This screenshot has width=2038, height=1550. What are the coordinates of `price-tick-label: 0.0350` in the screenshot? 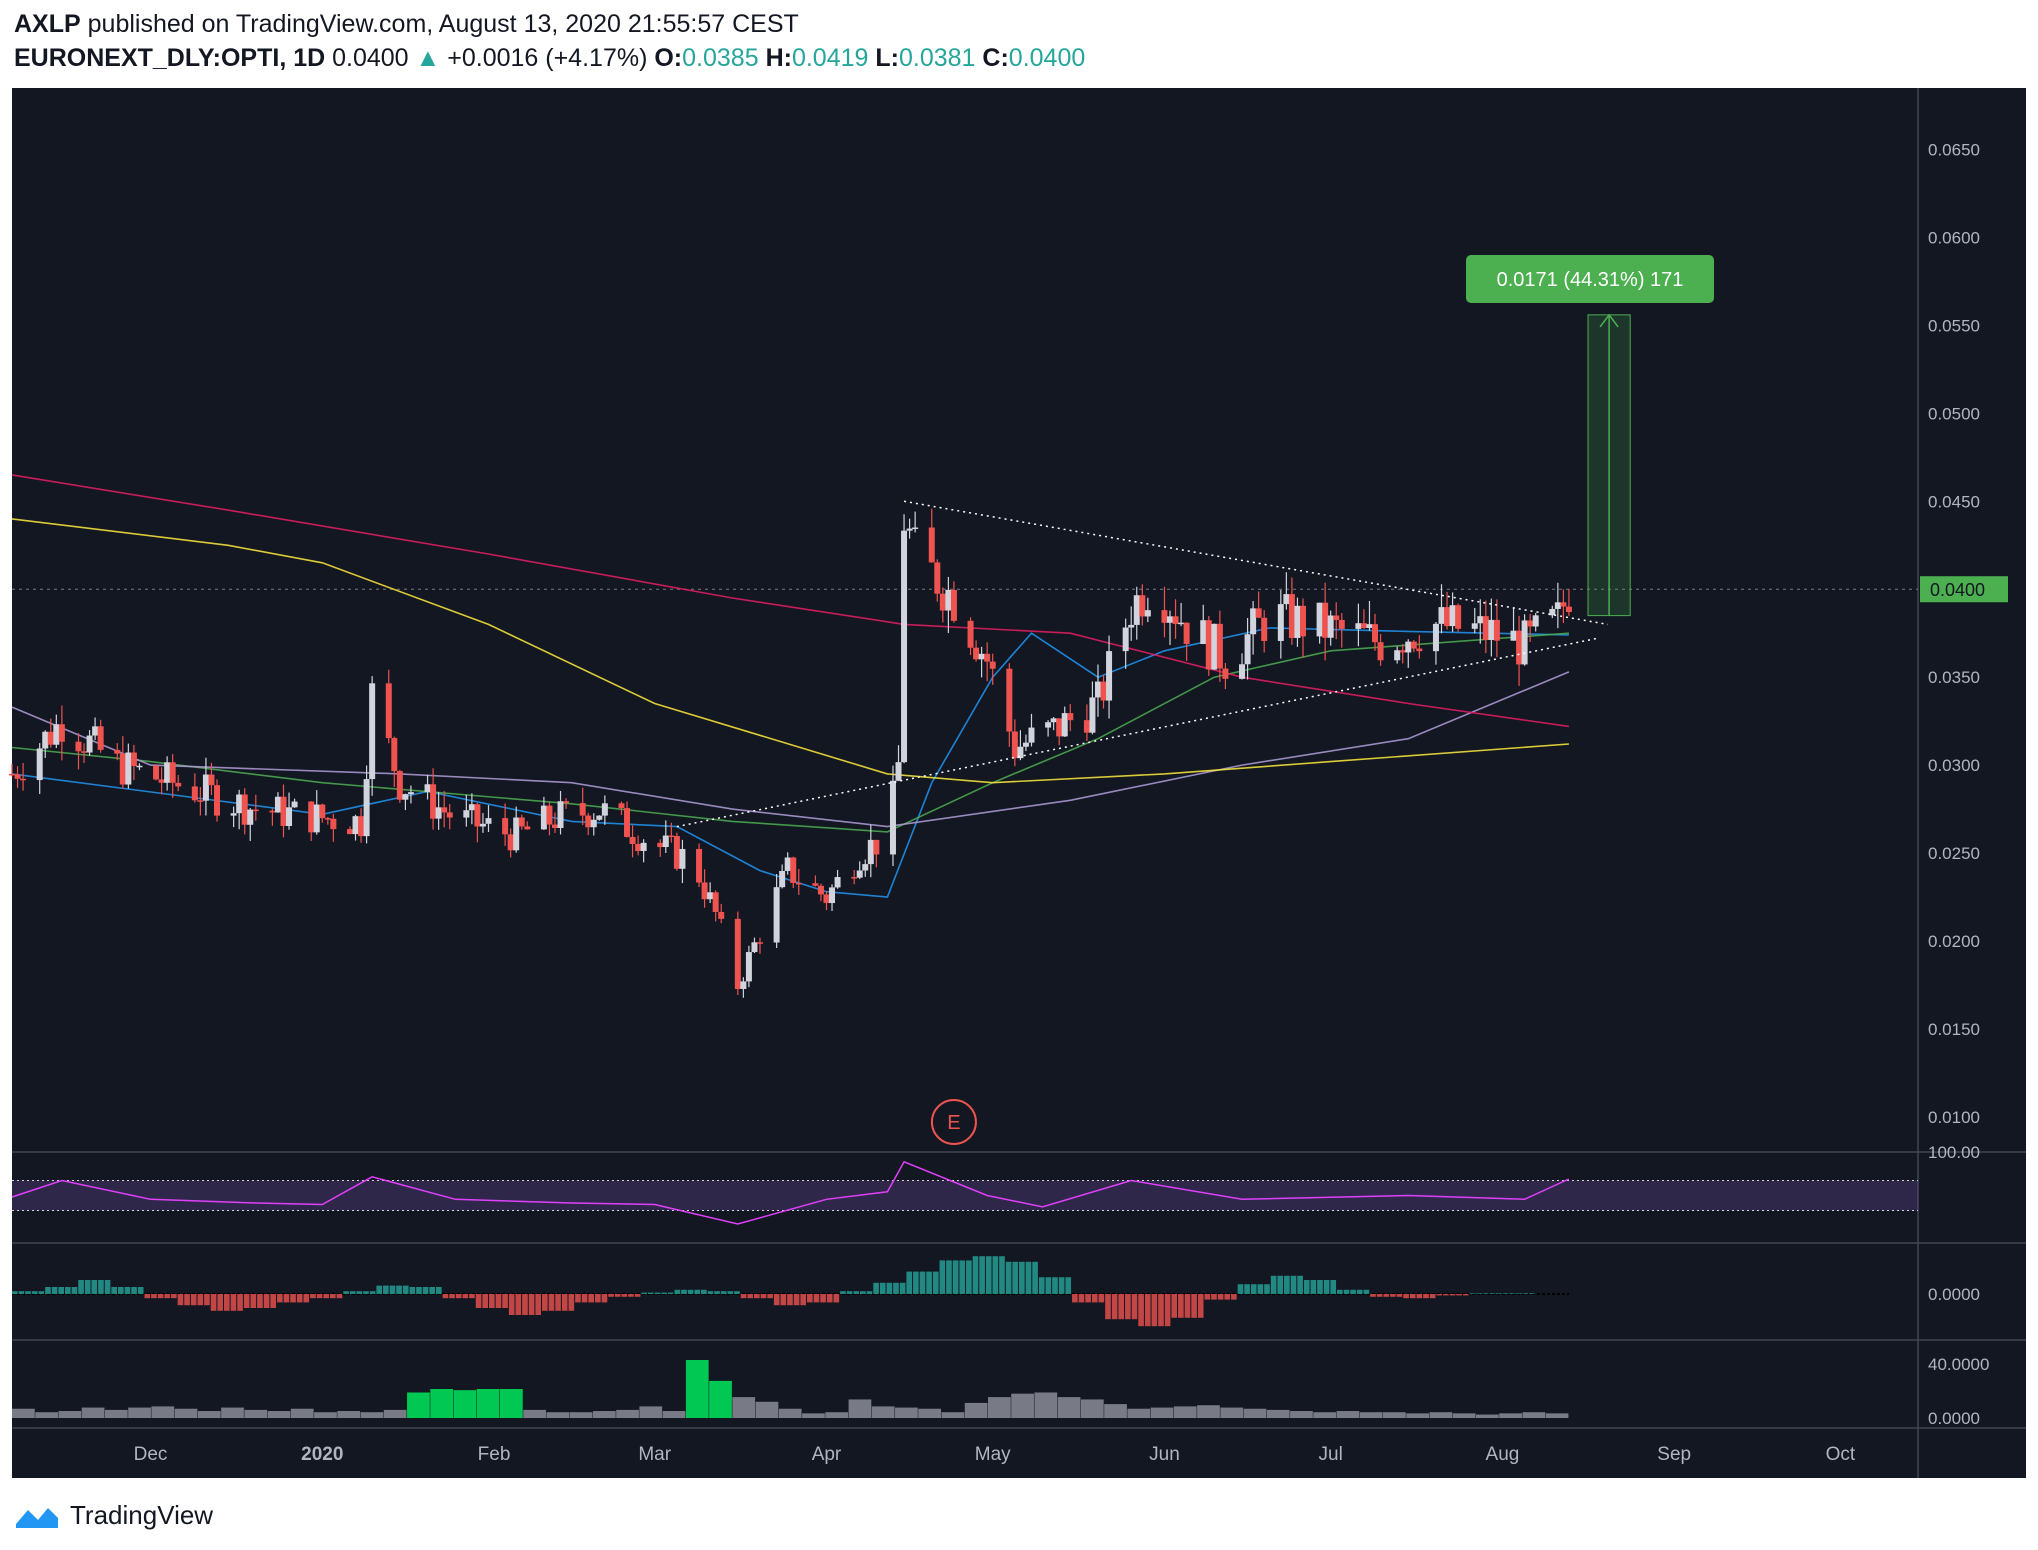 It's located at (1954, 677).